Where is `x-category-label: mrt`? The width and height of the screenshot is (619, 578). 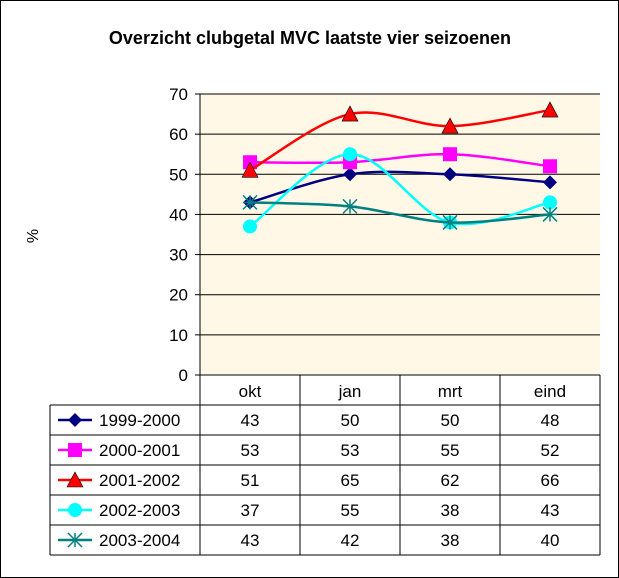
x-category-label: mrt is located at coordinates (450, 391).